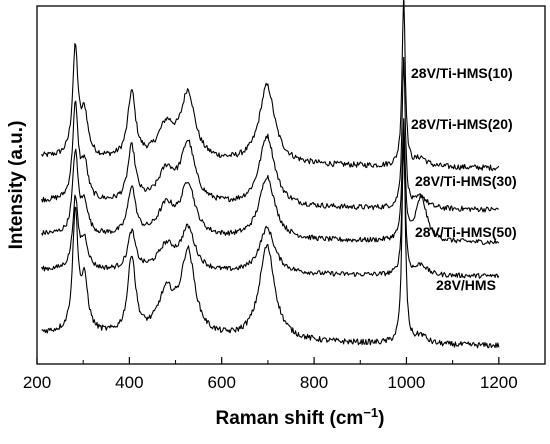  Describe the element at coordinates (37, 382) in the screenshot. I see `x-tick-label-200: 200` at that location.